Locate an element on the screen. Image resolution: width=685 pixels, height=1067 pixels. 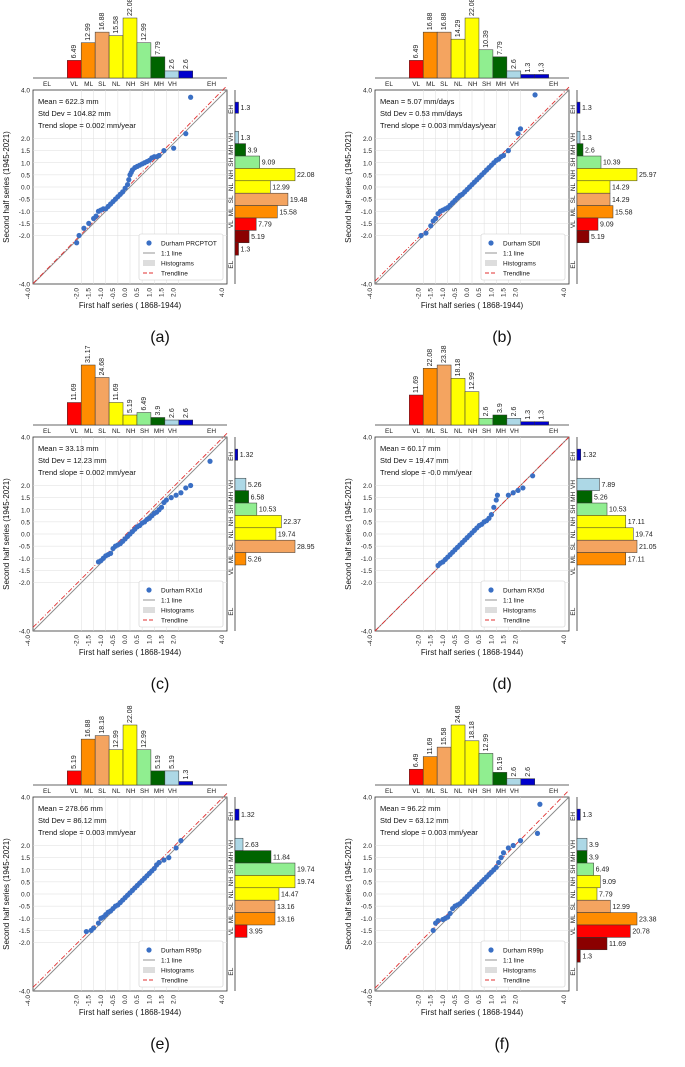
top-class-label: VH is located at coordinates (514, 84).